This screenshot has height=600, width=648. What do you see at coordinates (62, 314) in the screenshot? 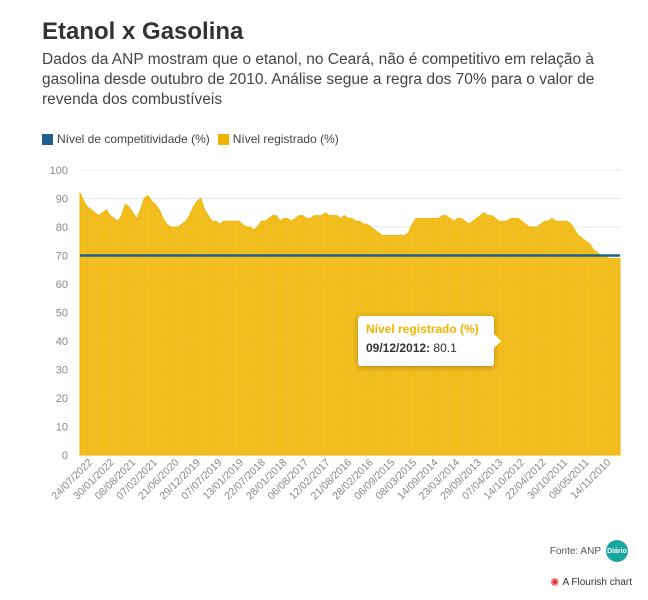
I see `y-tick-label: 50` at bounding box center [62, 314].